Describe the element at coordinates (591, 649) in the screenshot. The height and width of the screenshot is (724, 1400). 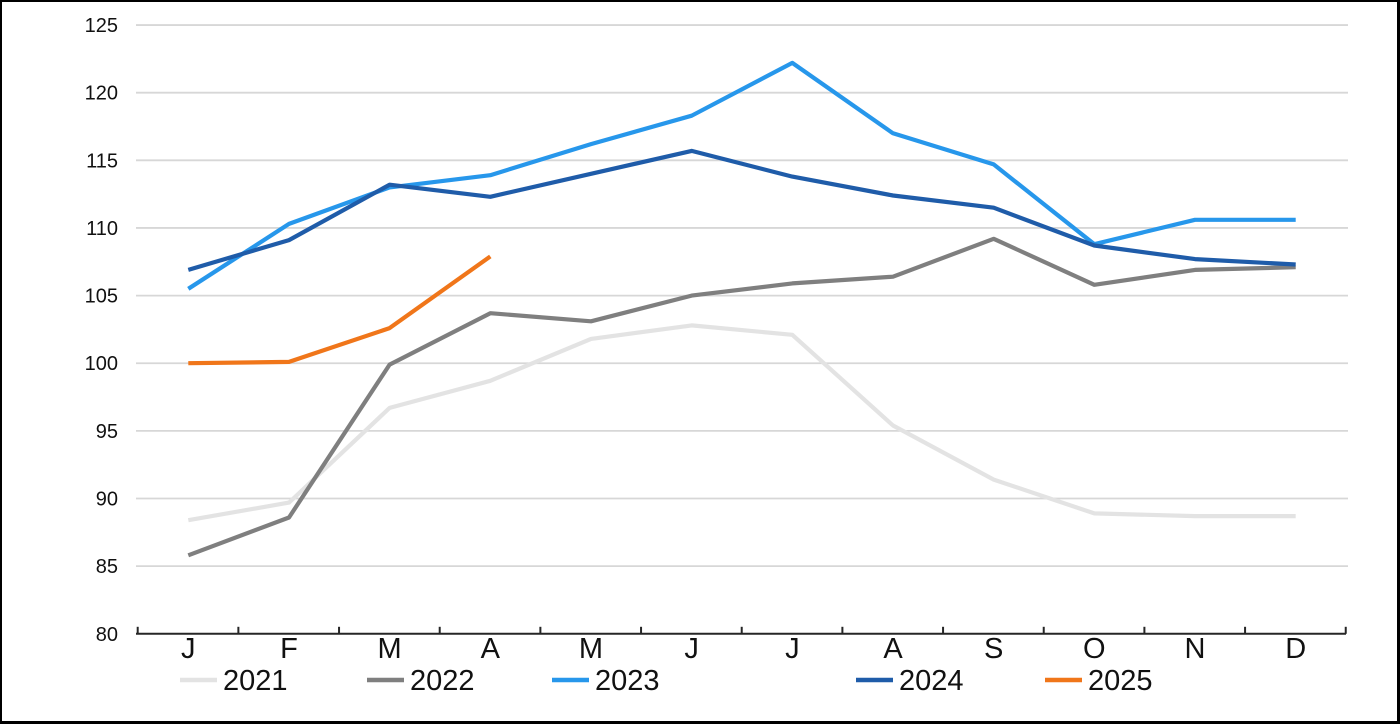
I see `x-axis-label-4: M` at that location.